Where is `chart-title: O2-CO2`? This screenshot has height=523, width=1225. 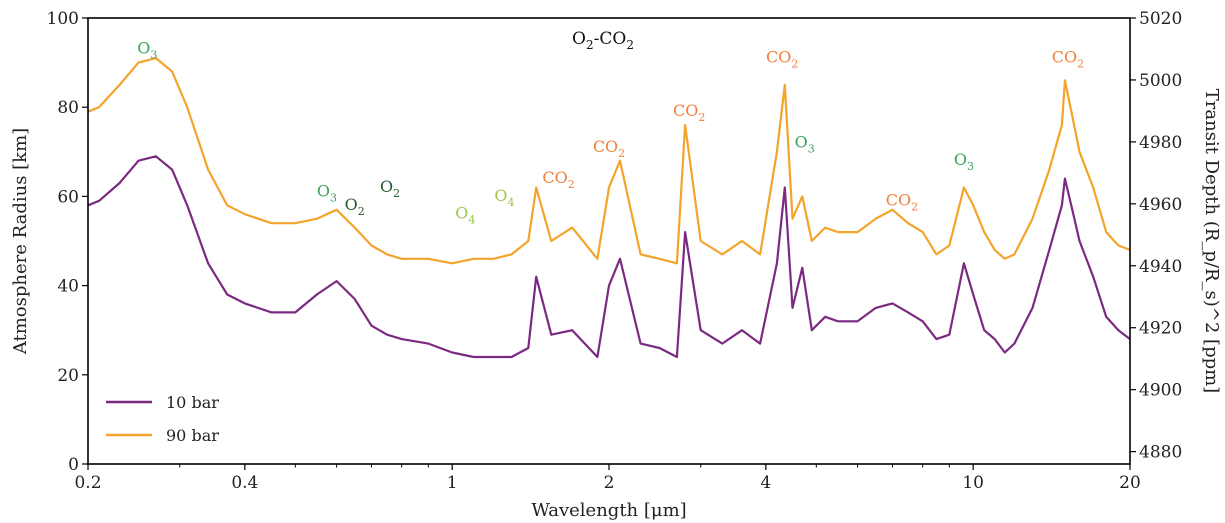 chart-title: O2-CO2 is located at coordinates (603, 40).